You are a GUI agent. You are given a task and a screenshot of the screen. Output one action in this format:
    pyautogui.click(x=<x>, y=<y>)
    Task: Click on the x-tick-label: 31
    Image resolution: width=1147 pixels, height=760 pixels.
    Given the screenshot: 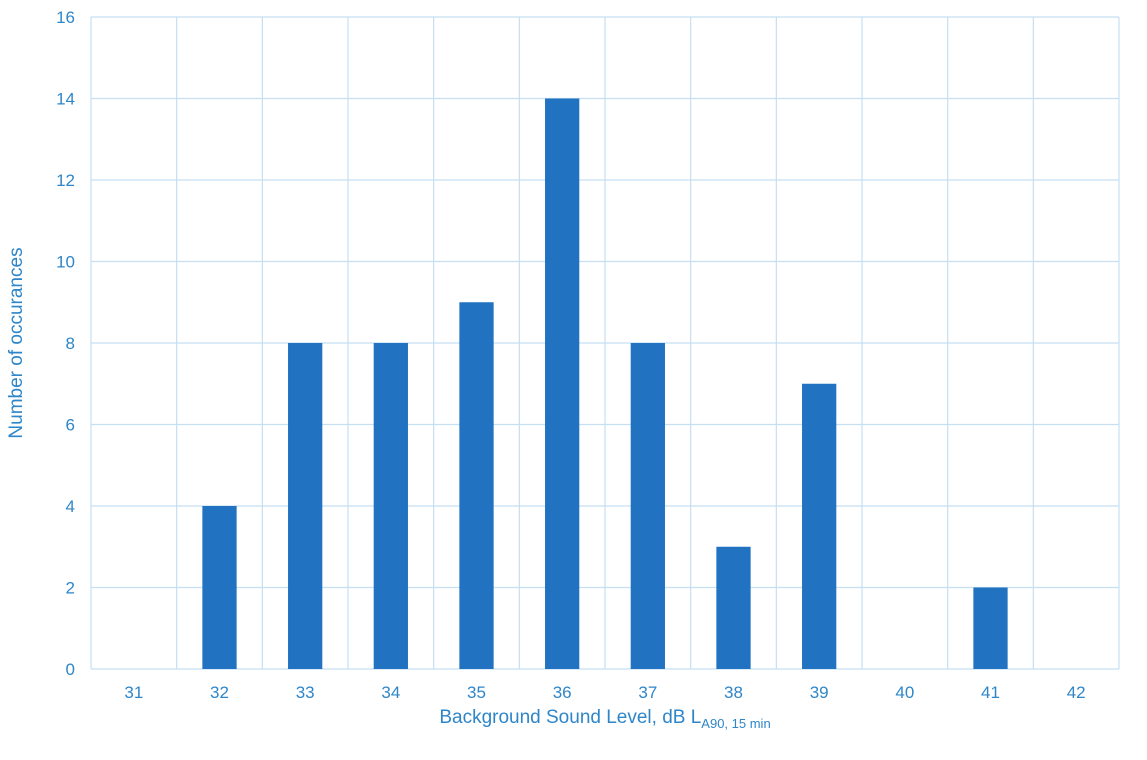 What is the action you would take?
    pyautogui.click(x=133, y=692)
    